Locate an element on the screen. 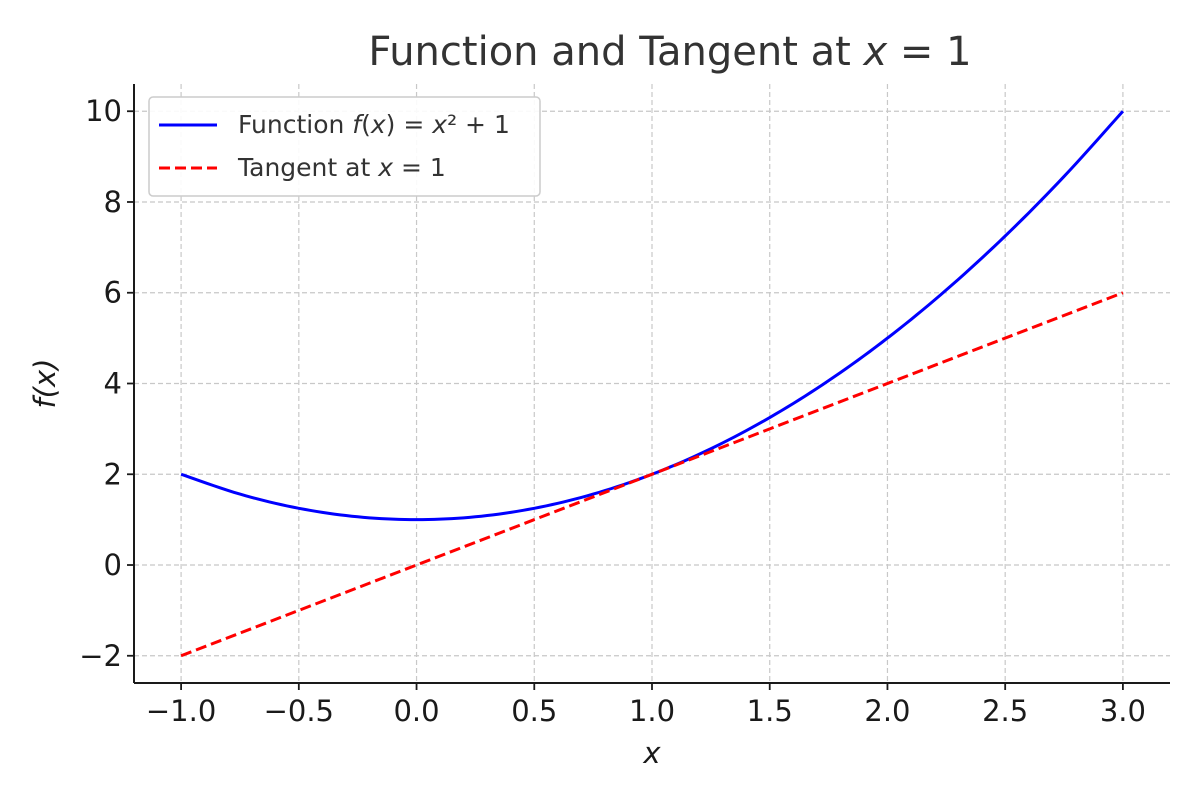  legend-box is located at coordinates (344, 146).